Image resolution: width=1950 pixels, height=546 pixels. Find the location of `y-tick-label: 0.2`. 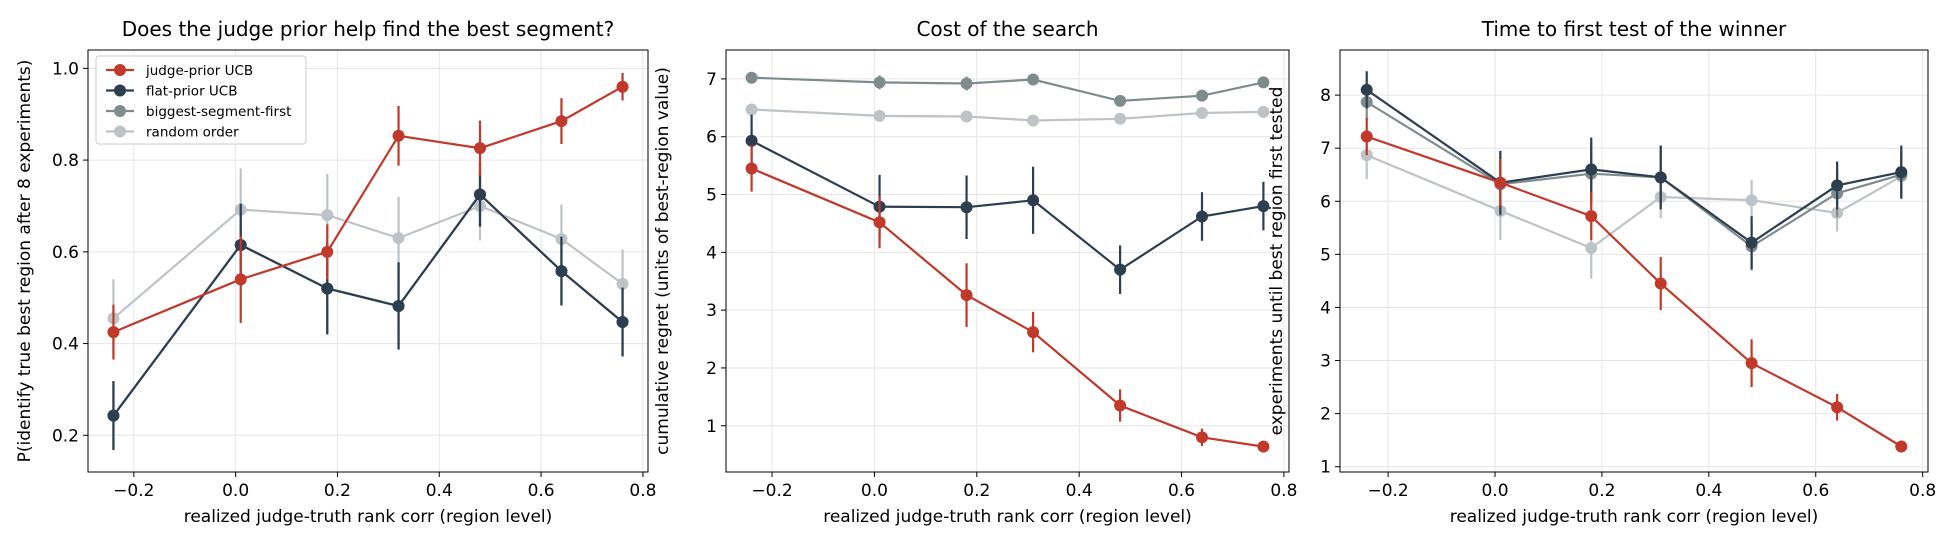

y-tick-label: 0.2 is located at coordinates (65, 436).